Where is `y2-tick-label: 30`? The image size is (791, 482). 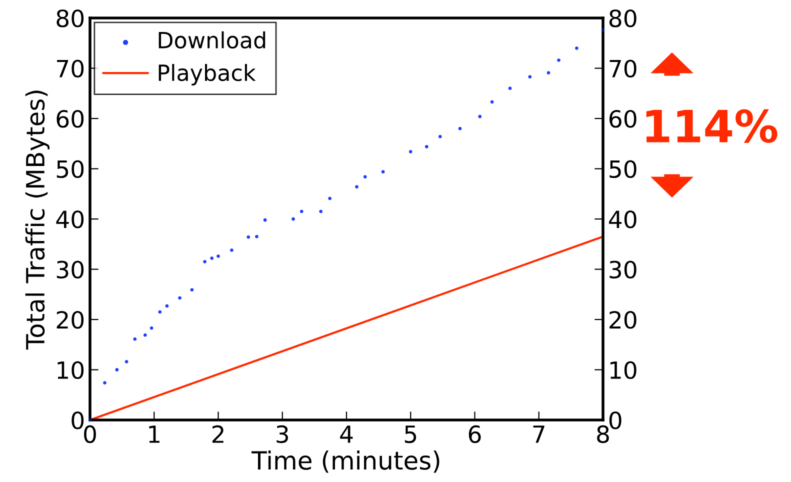
y2-tick-label: 30 is located at coordinates (623, 269).